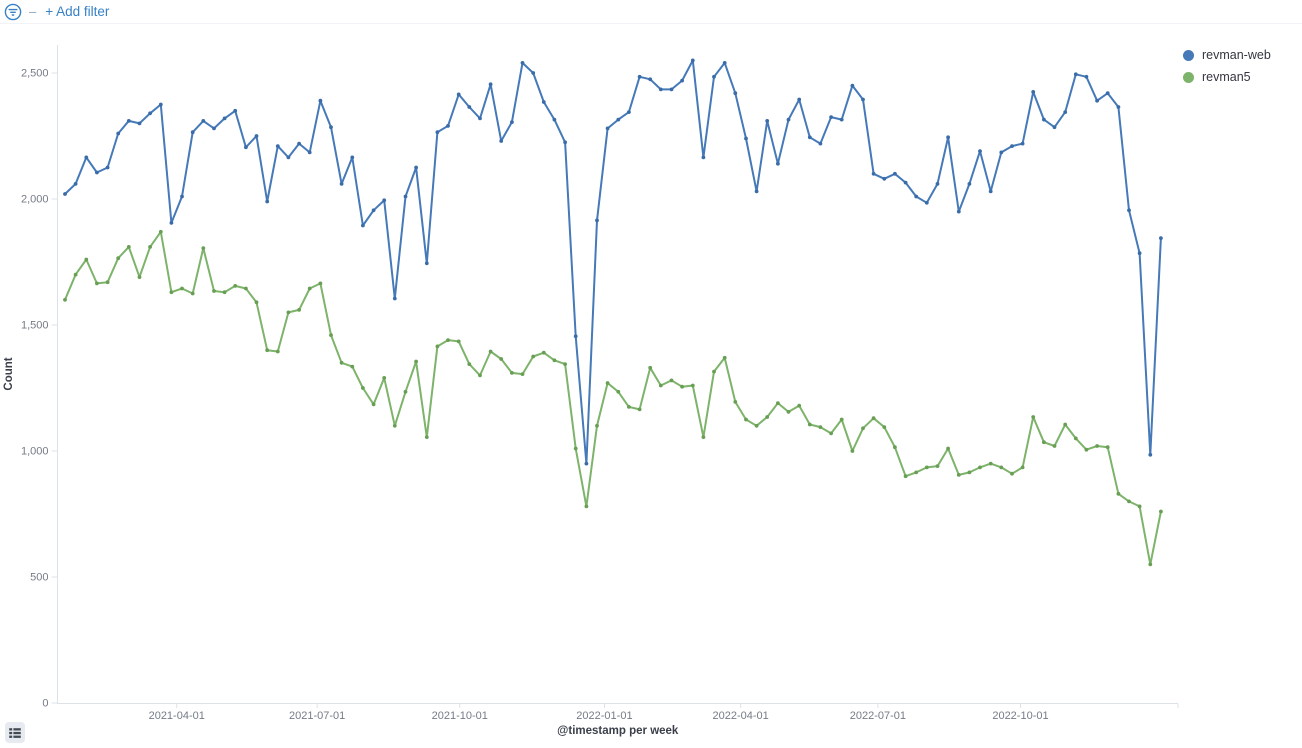 This screenshot has height=748, width=1302. I want to click on filter-circle-icon, so click(13, 12).